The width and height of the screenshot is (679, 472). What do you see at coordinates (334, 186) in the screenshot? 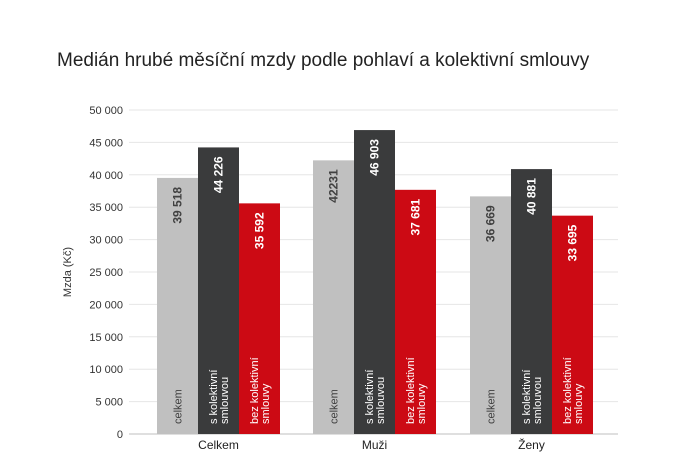
I see `value-label: 42231` at bounding box center [334, 186].